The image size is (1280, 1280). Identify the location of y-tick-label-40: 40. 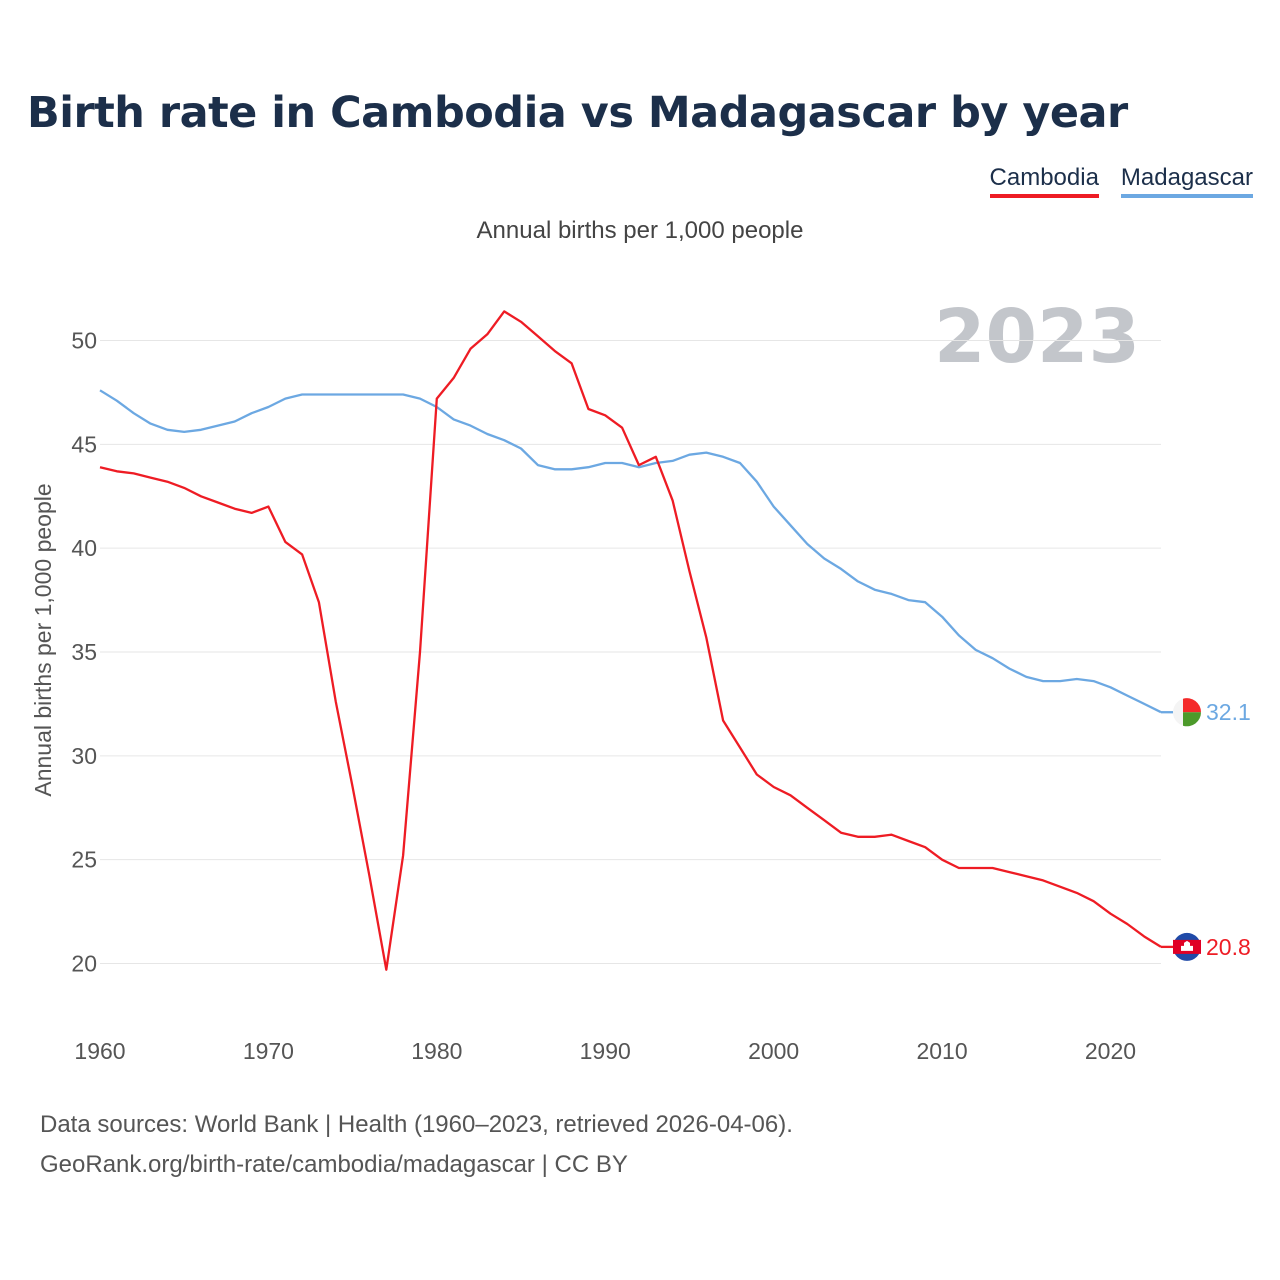
(84, 548).